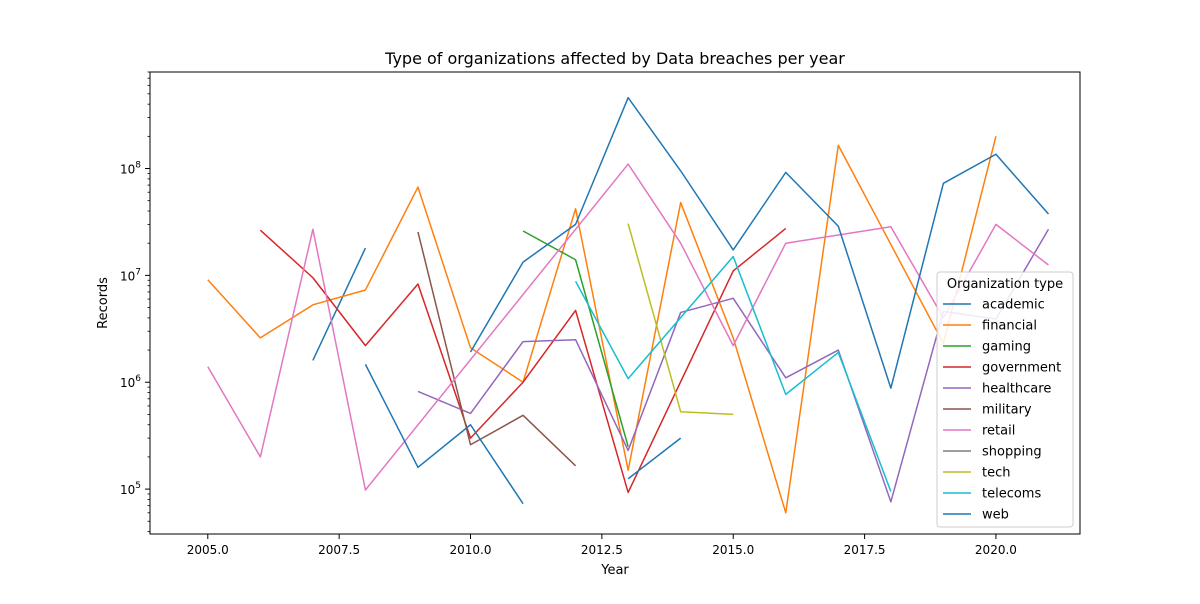 This screenshot has width=1200, height=604. I want to click on legend-label: retail, so click(998, 431).